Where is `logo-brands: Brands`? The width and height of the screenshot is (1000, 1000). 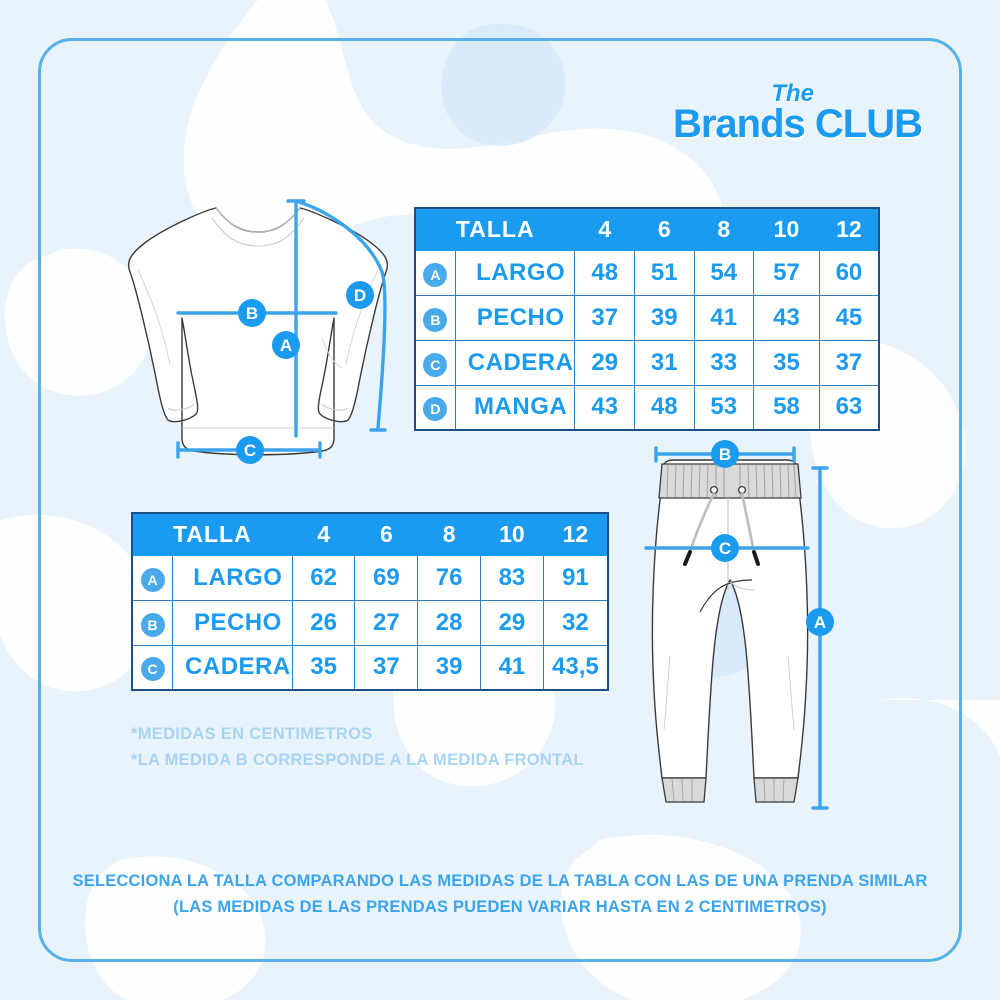 logo-brands: Brands is located at coordinates (739, 124).